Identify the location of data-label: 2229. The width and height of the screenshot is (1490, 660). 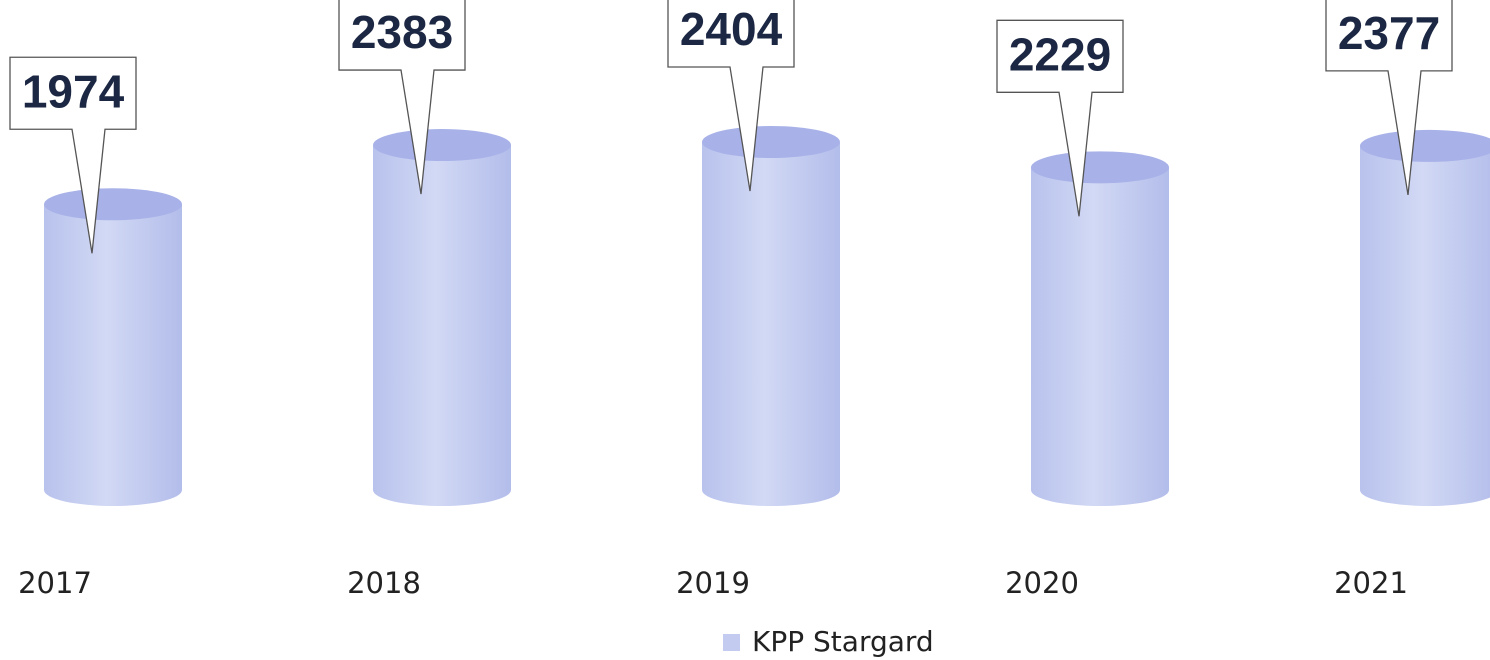
(1060, 54).